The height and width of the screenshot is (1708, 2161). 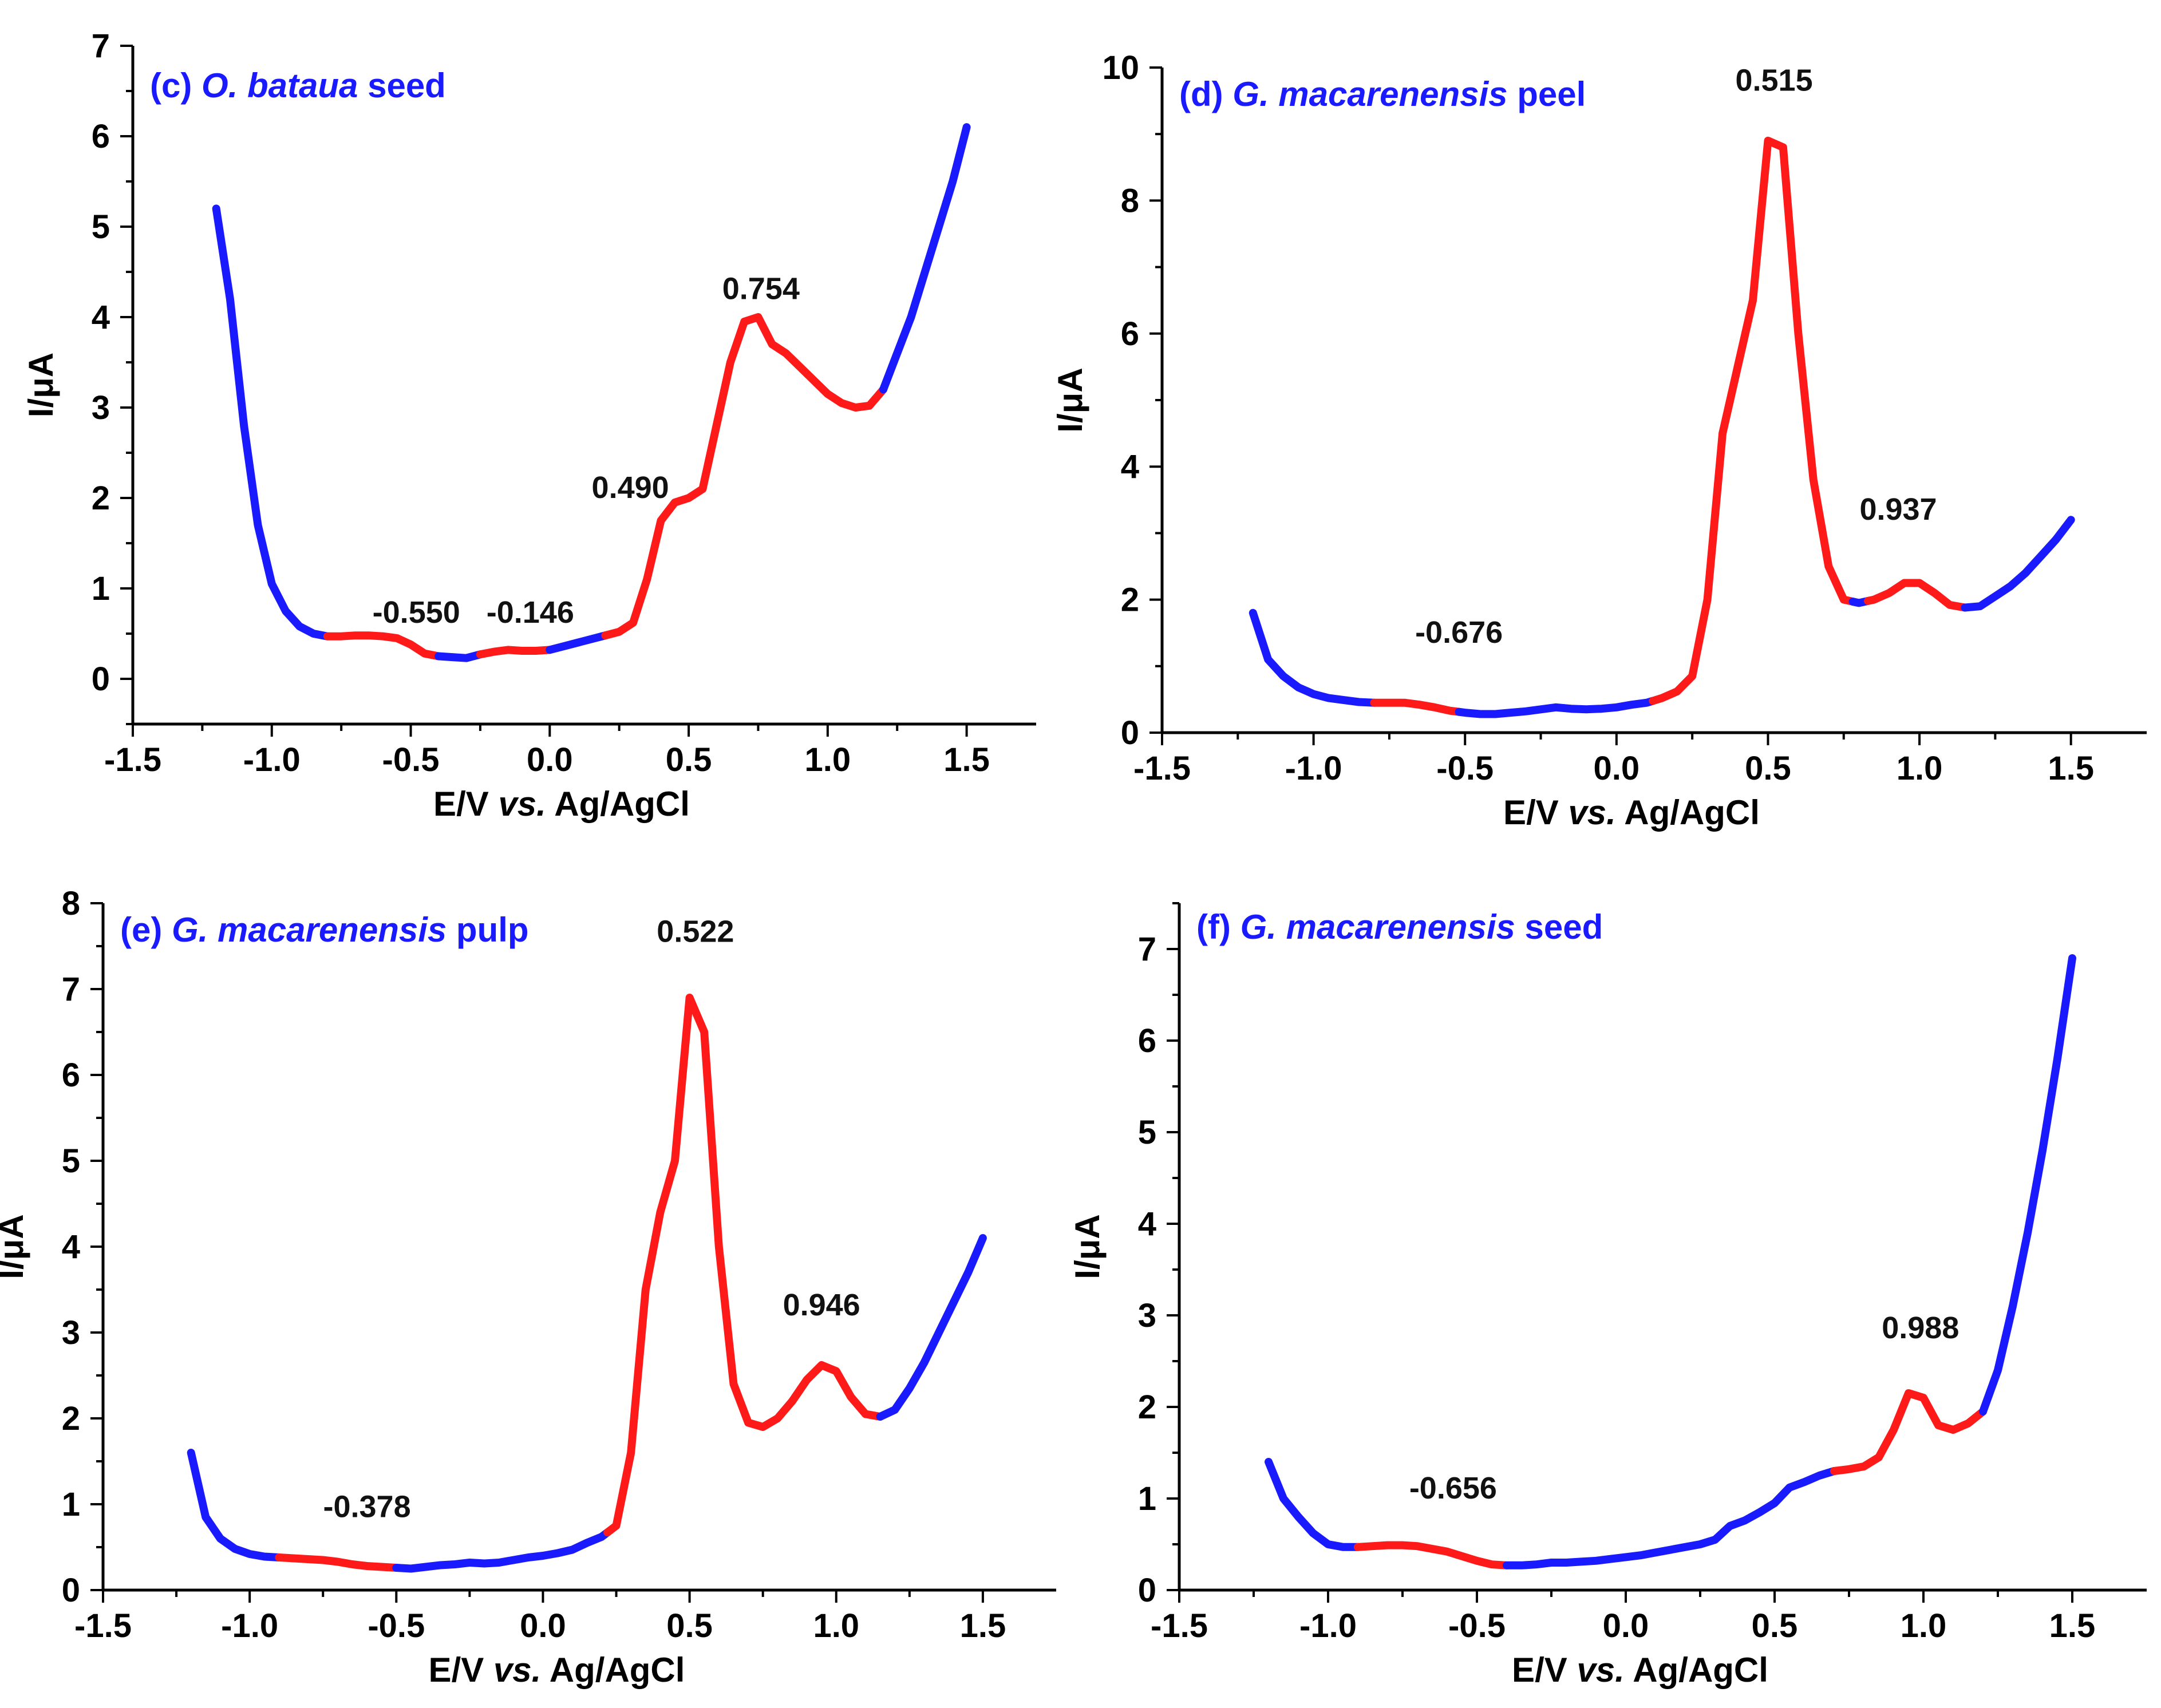 I want to click on panel-title: (d) G. macarenensis peel, so click(x=1382, y=94).